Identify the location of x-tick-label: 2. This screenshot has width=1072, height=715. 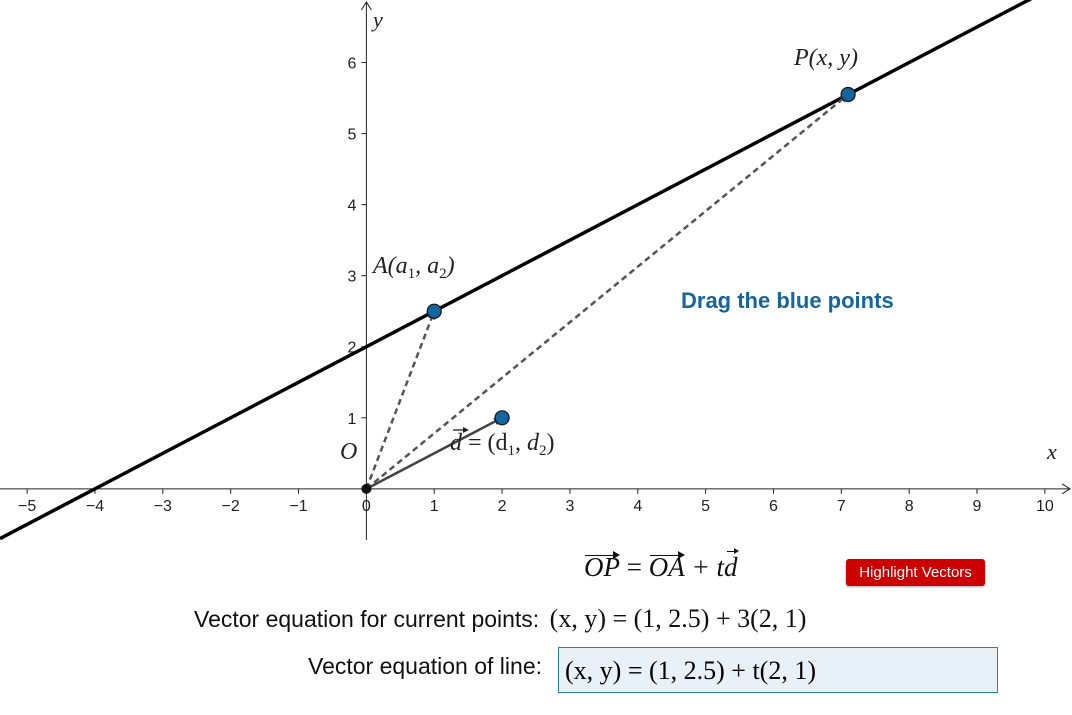
(502, 506).